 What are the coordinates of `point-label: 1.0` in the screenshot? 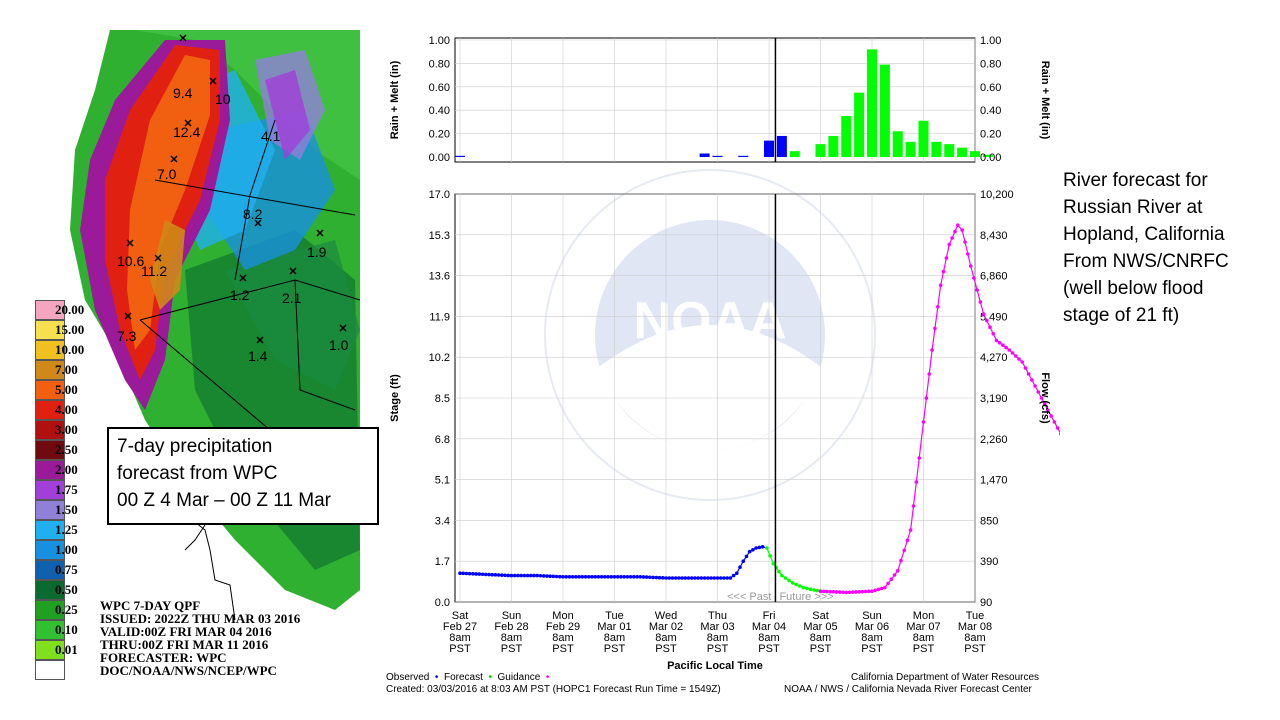 It's located at (339, 345).